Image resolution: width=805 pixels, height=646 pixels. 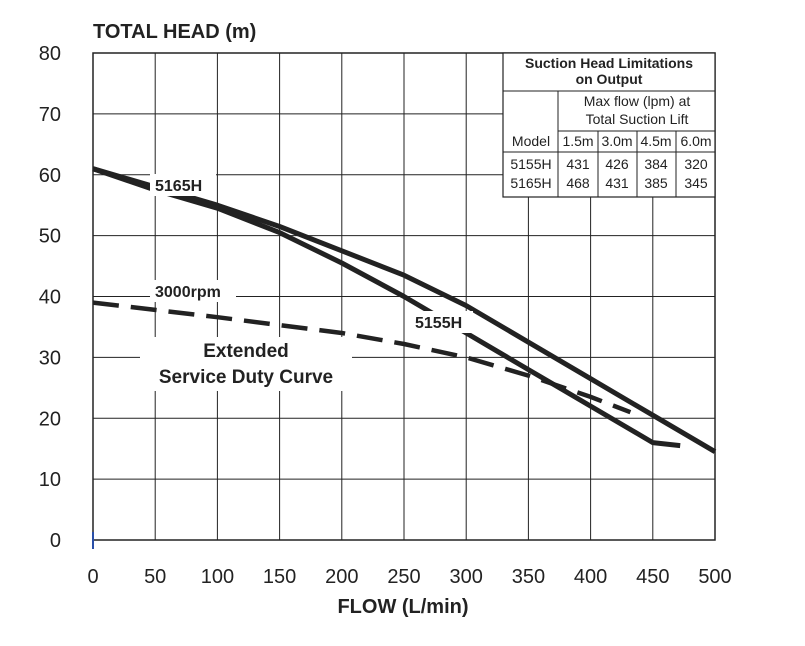 What do you see at coordinates (50, 298) in the screenshot?
I see `y-tick-label: 40` at bounding box center [50, 298].